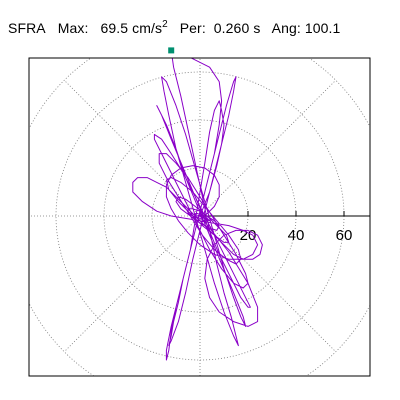  What do you see at coordinates (296, 235) in the screenshot?
I see `radial-tick-label-40: 40` at bounding box center [296, 235].